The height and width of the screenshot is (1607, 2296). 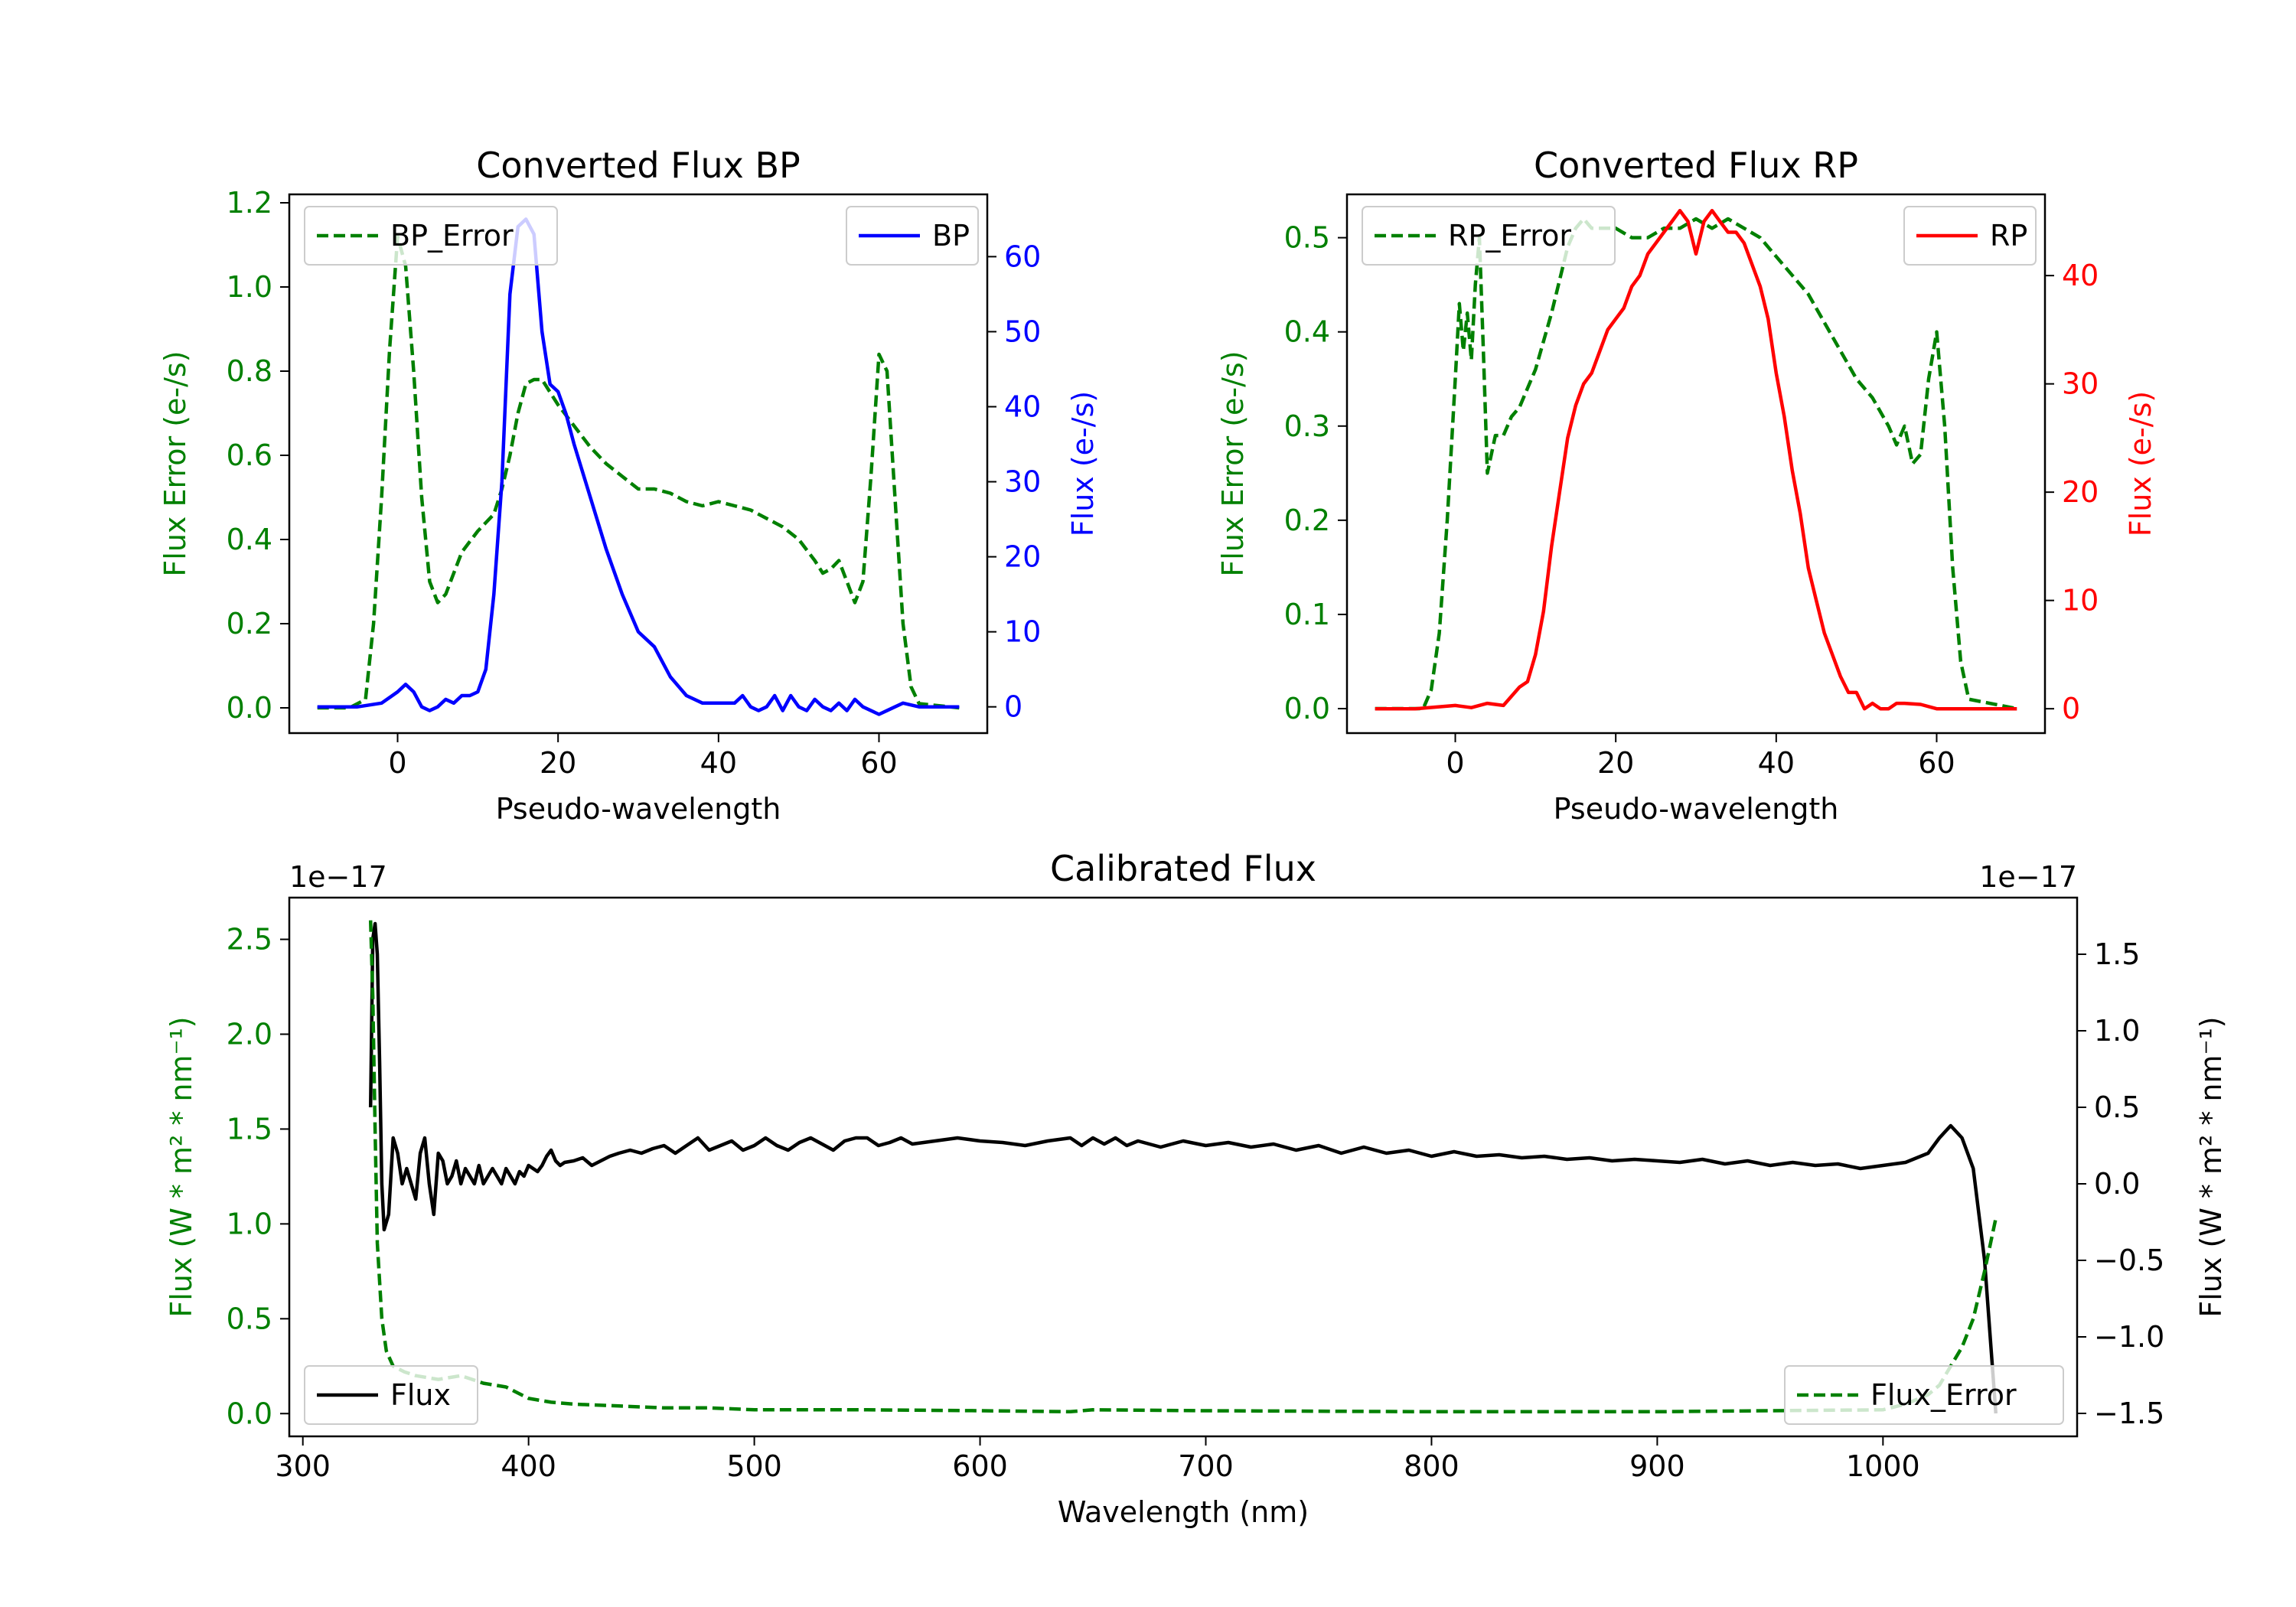 I want to click on y-left-tick-label: 2.0, so click(x=249, y=1034).